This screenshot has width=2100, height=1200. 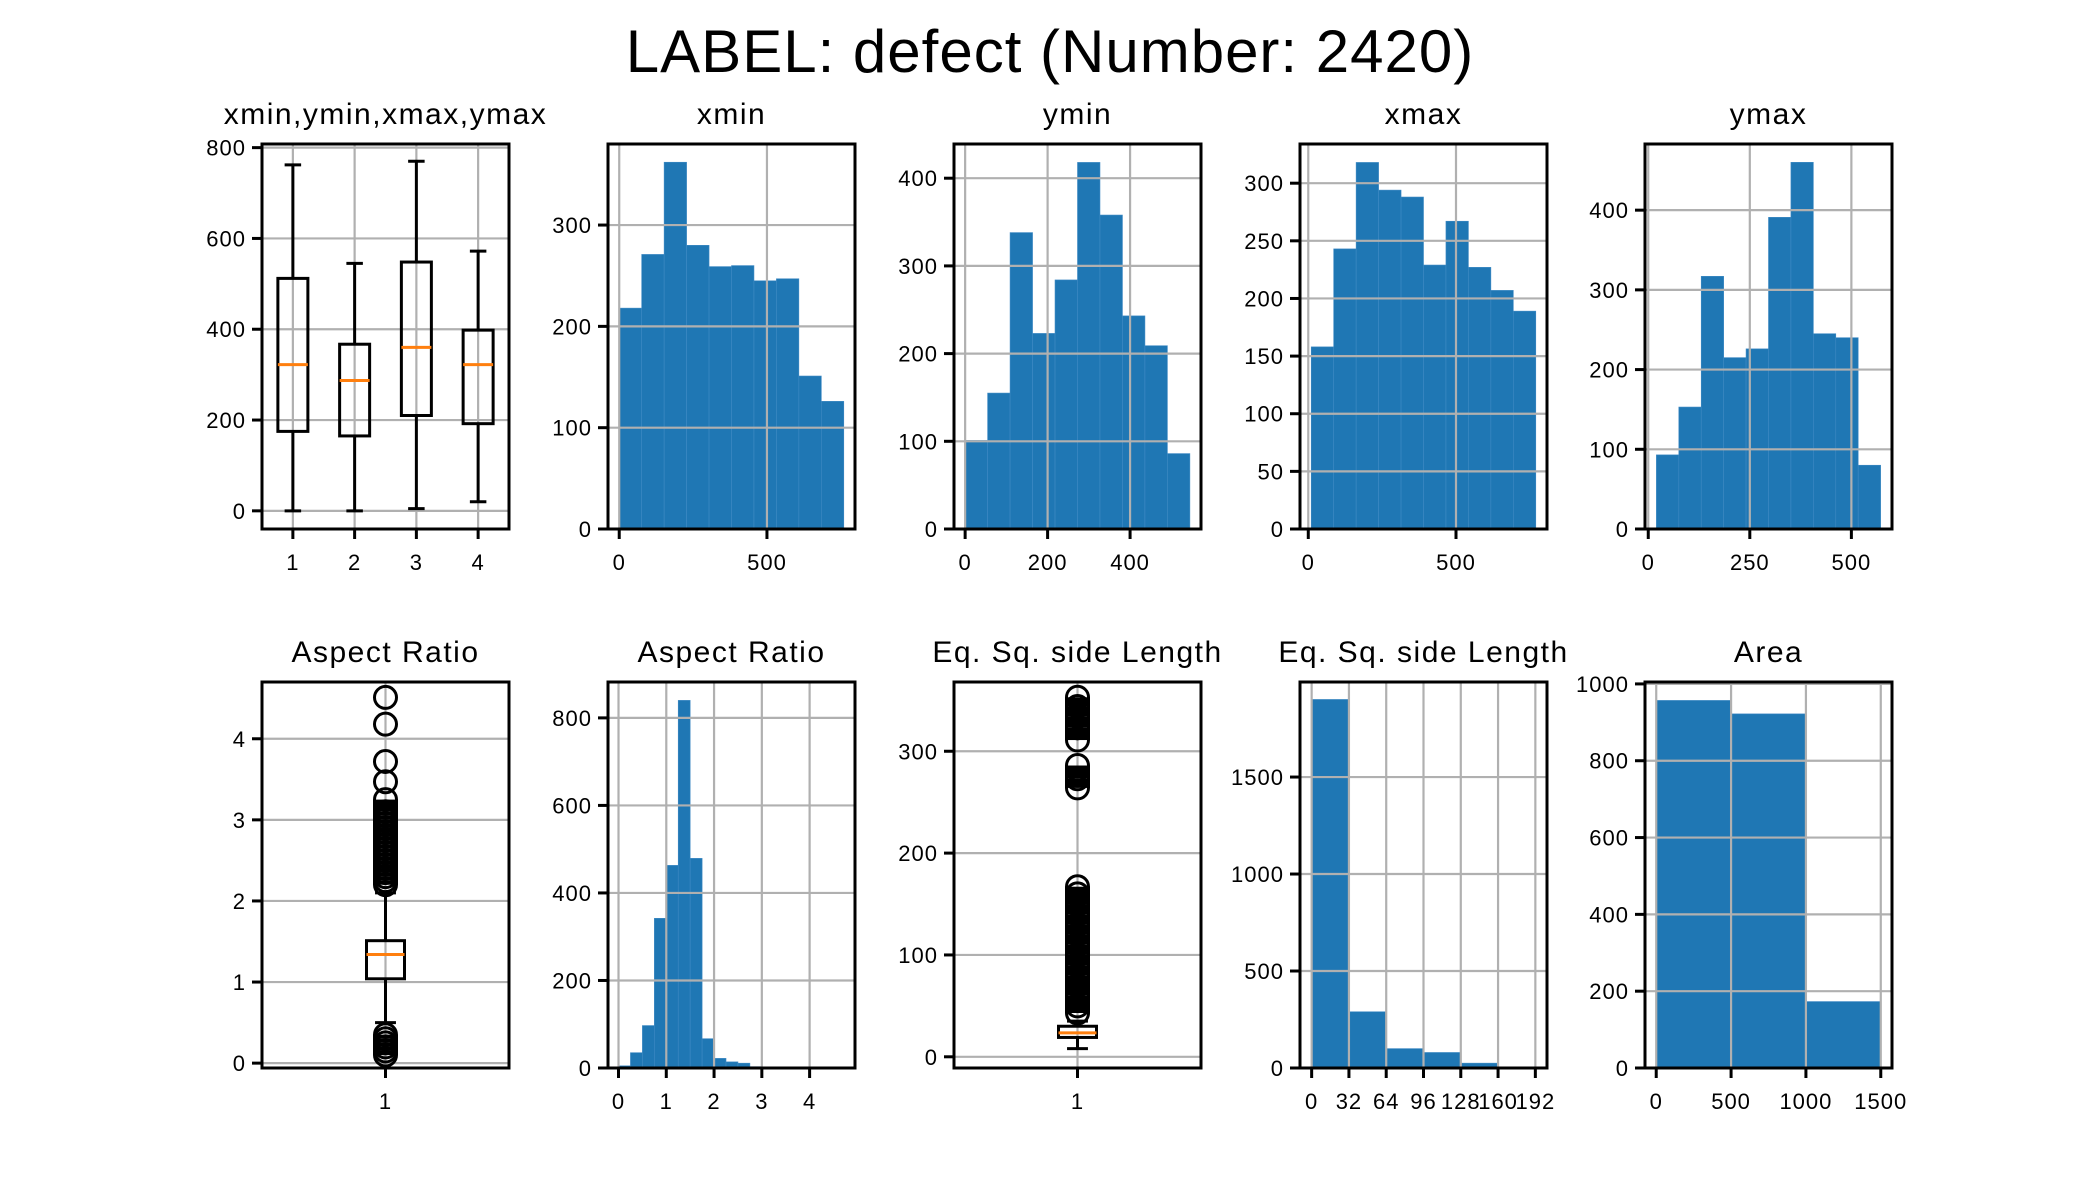 What do you see at coordinates (1750, 562) in the screenshot?
I see `x-tick-label: 250` at bounding box center [1750, 562].